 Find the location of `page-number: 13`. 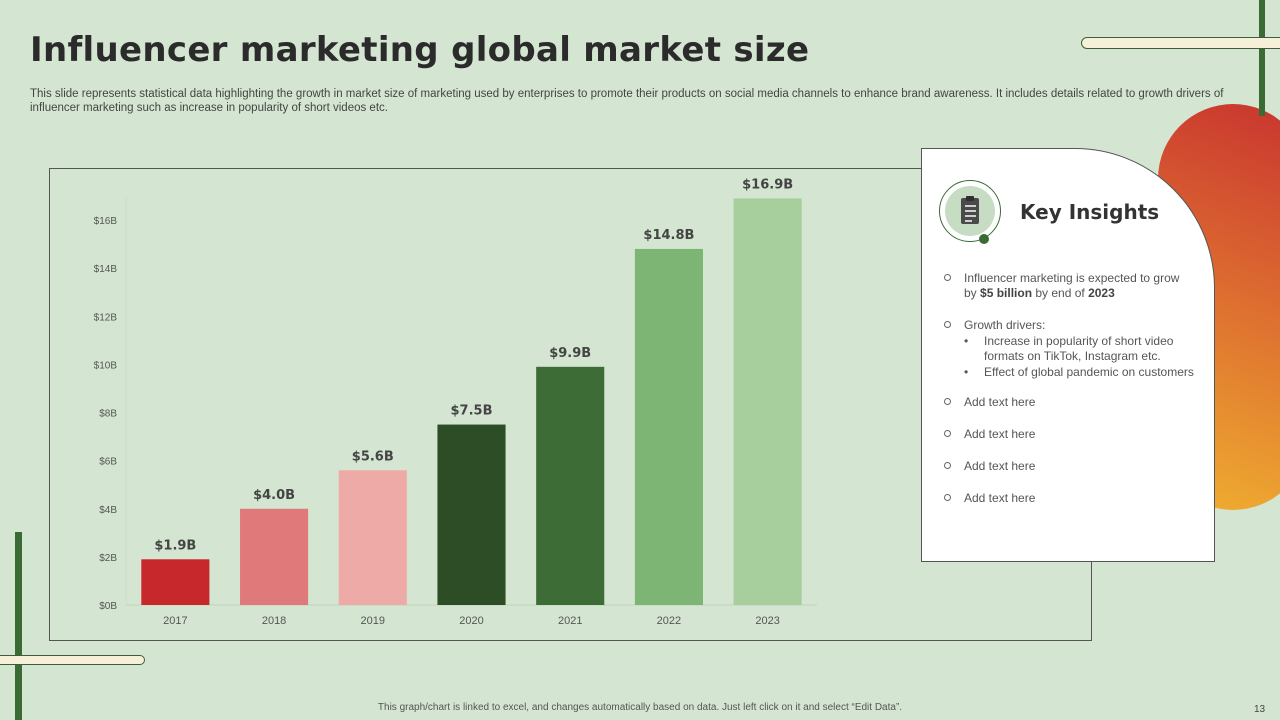

page-number: 13 is located at coordinates (1260, 709).